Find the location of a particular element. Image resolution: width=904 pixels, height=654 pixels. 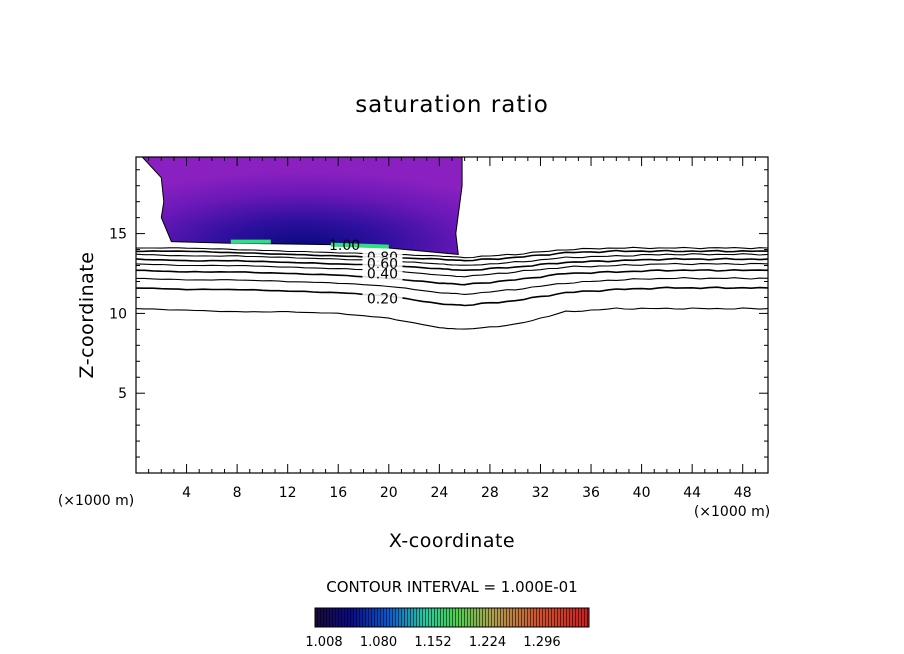

contour-0.5 is located at coordinates (452, 270).